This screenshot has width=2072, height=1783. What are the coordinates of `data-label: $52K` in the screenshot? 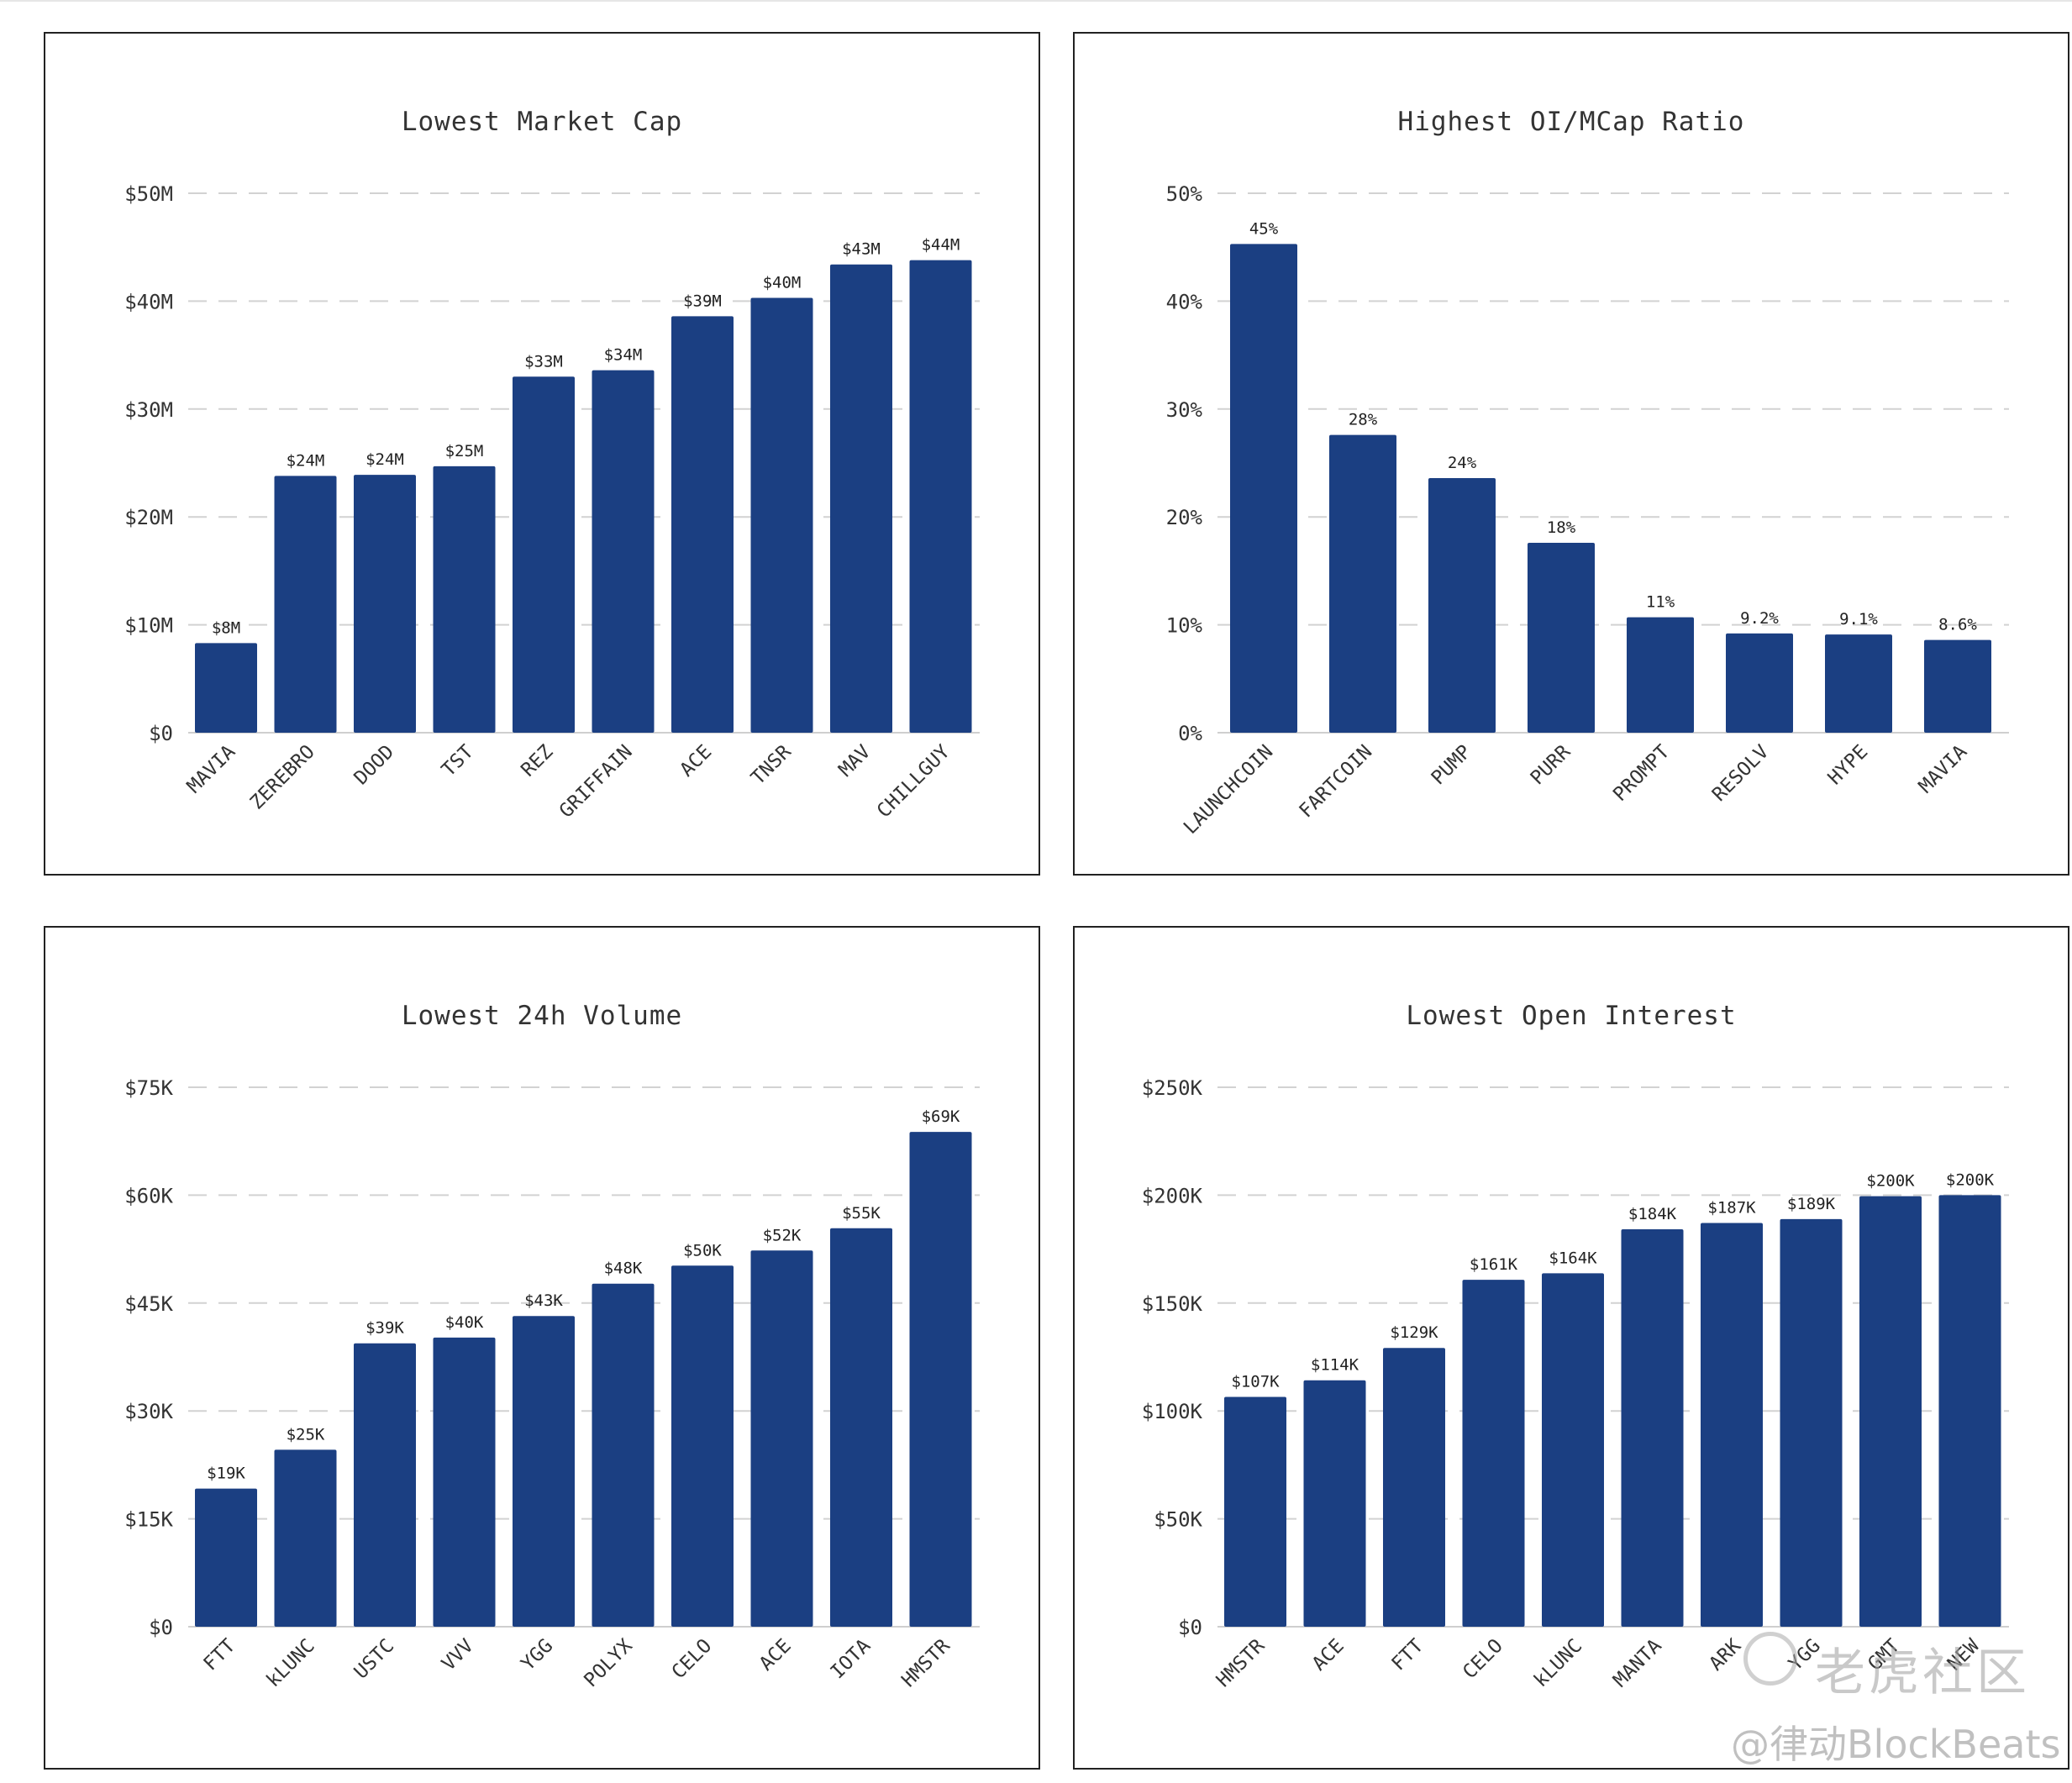 It's located at (782, 1235).